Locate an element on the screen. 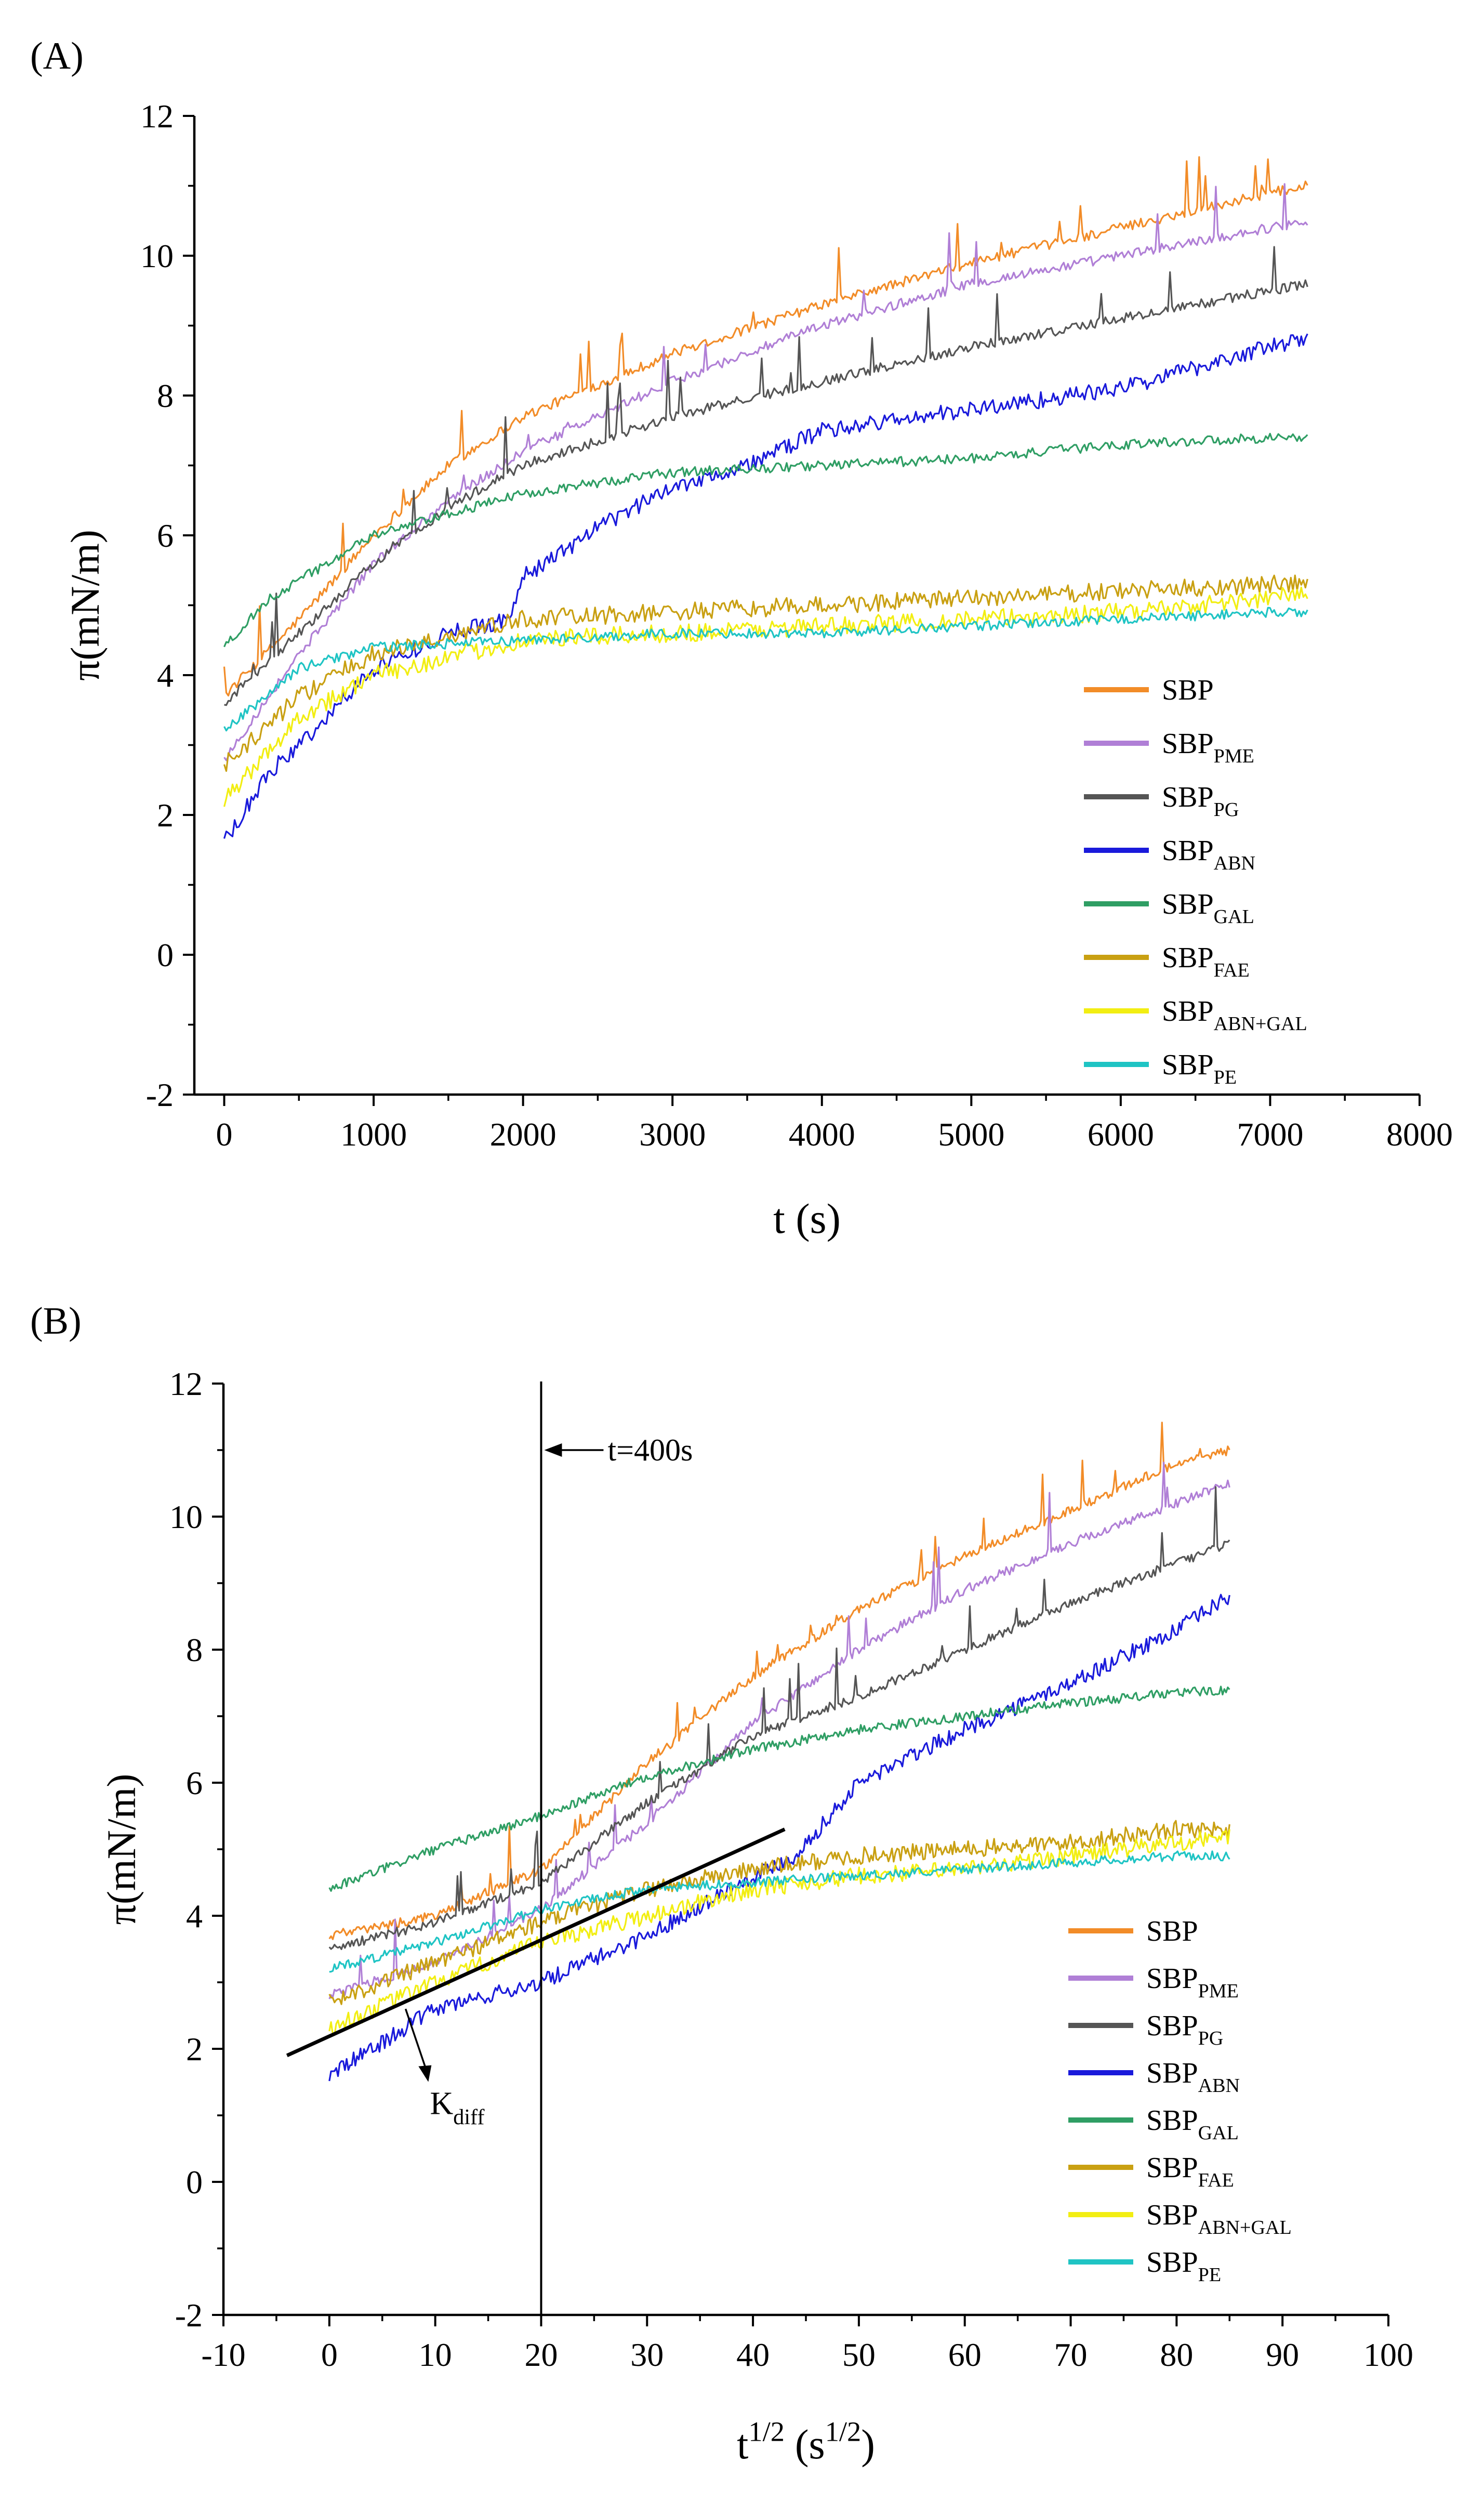 This screenshot has width=1484, height=2501. panel-a-series-pe-line is located at coordinates (766, 669).